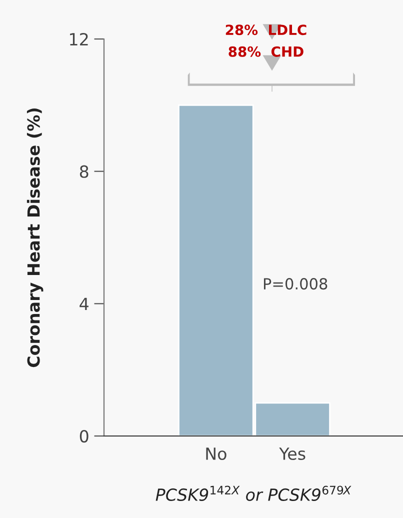  I want to click on annotation: P=0.008, so click(296, 284).